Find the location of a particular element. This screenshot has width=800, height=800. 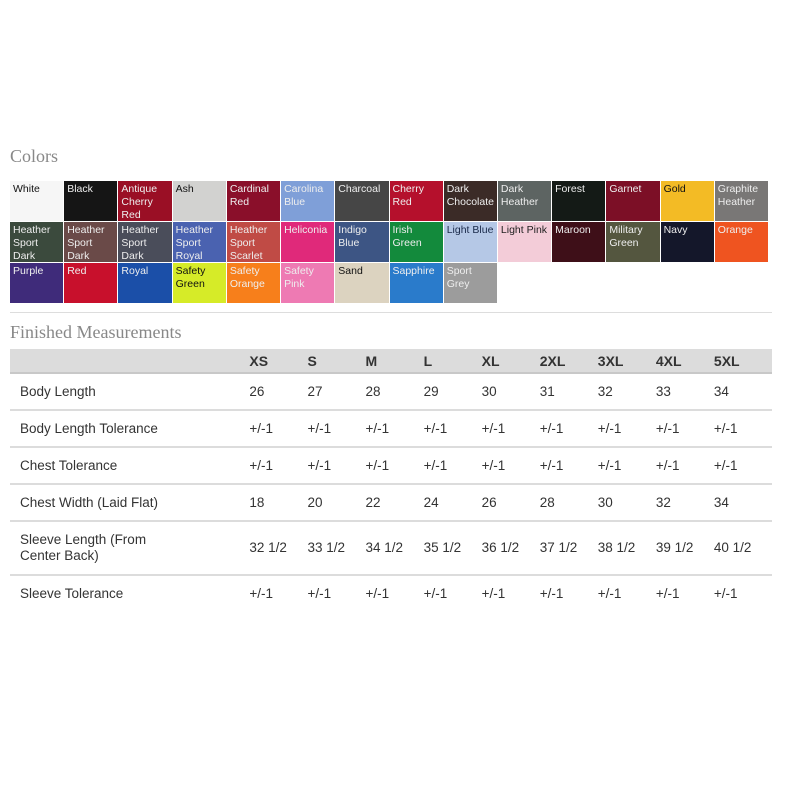

size-header: 2XL is located at coordinates (568, 361).